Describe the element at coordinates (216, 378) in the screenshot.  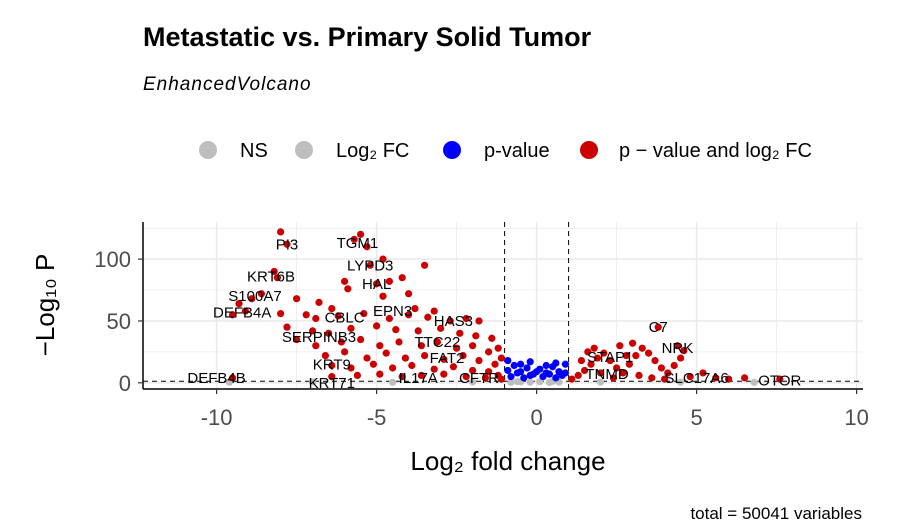
I see `gene-label: DEFB4B` at that location.